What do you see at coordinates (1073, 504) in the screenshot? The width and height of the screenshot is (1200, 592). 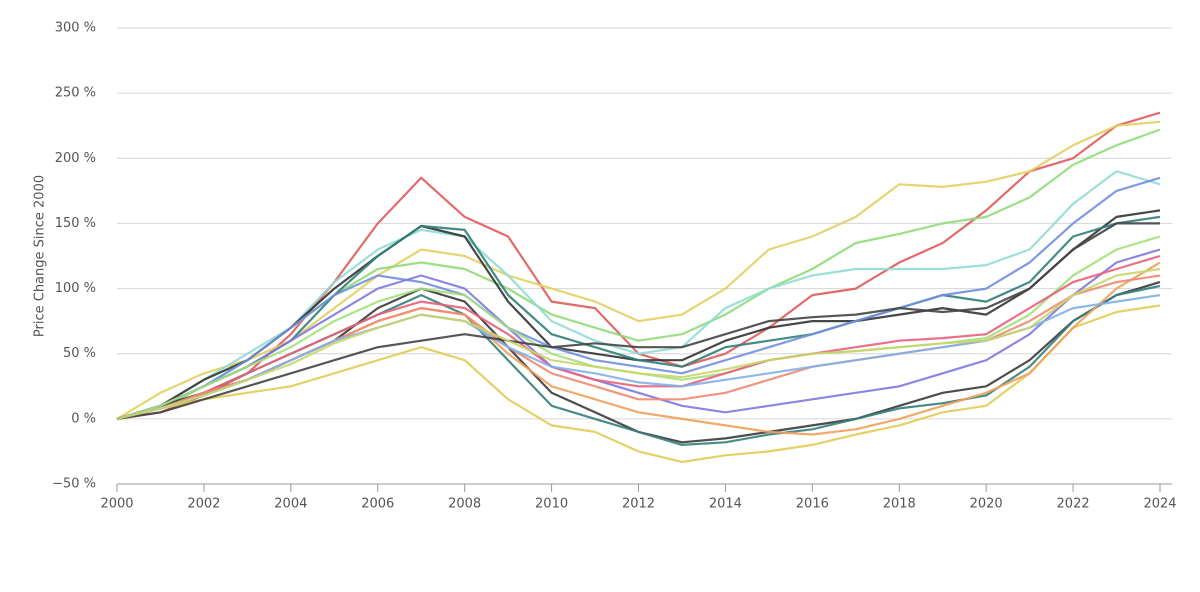 I see `x-tick-label: 2022` at bounding box center [1073, 504].